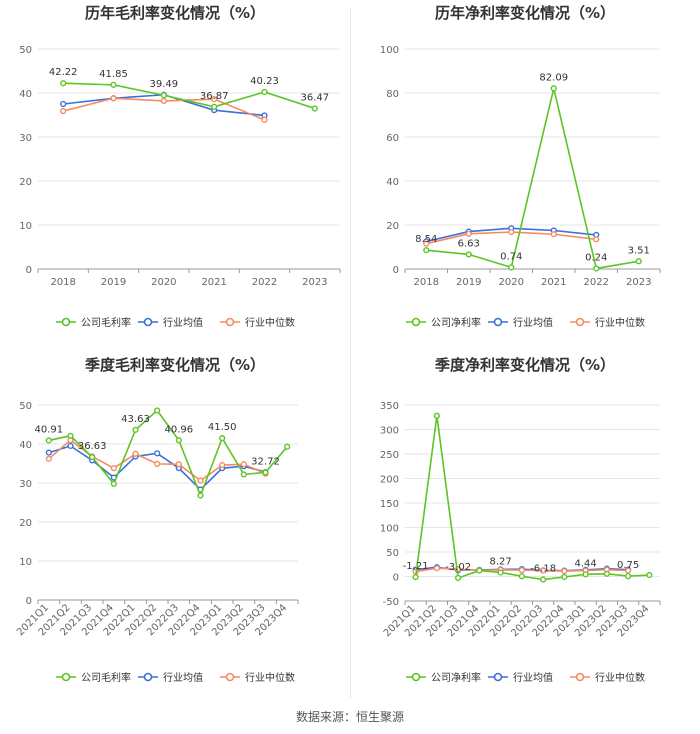 The width and height of the screenshot is (700, 734). I want to click on data-label: 4.44, so click(585, 563).